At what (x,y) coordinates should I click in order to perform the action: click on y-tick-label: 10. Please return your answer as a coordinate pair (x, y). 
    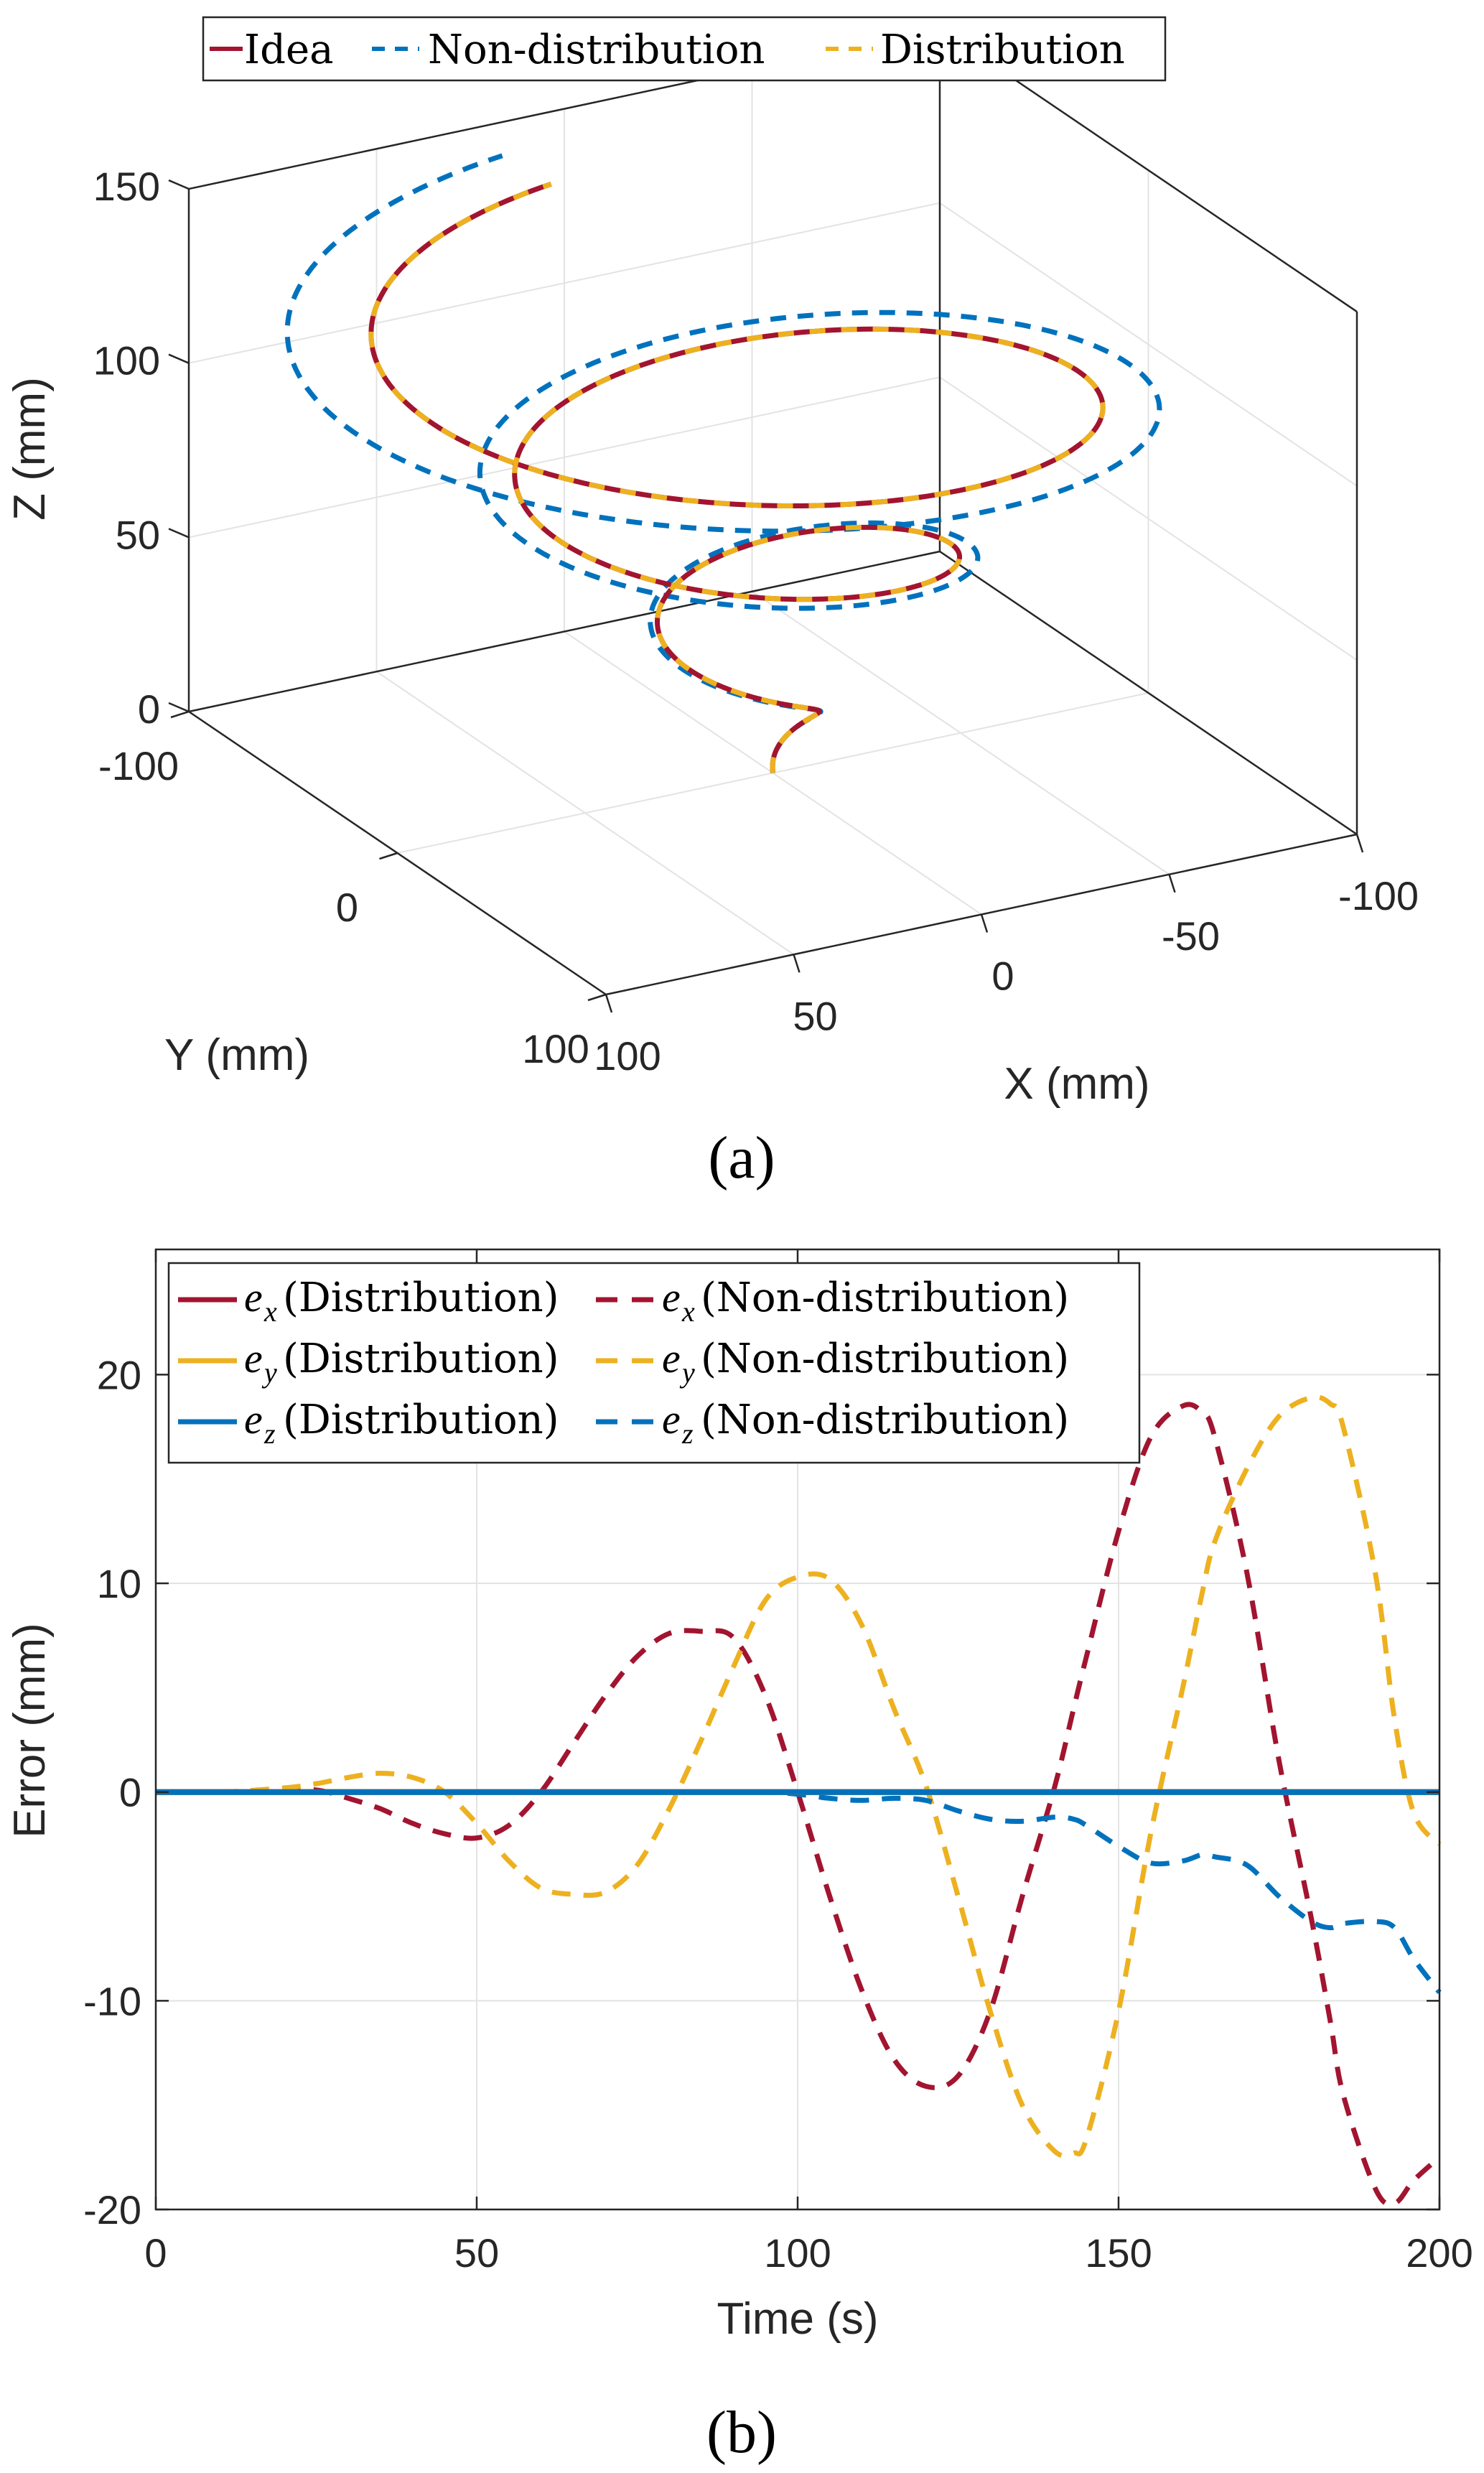
    Looking at the image, I should click on (119, 1584).